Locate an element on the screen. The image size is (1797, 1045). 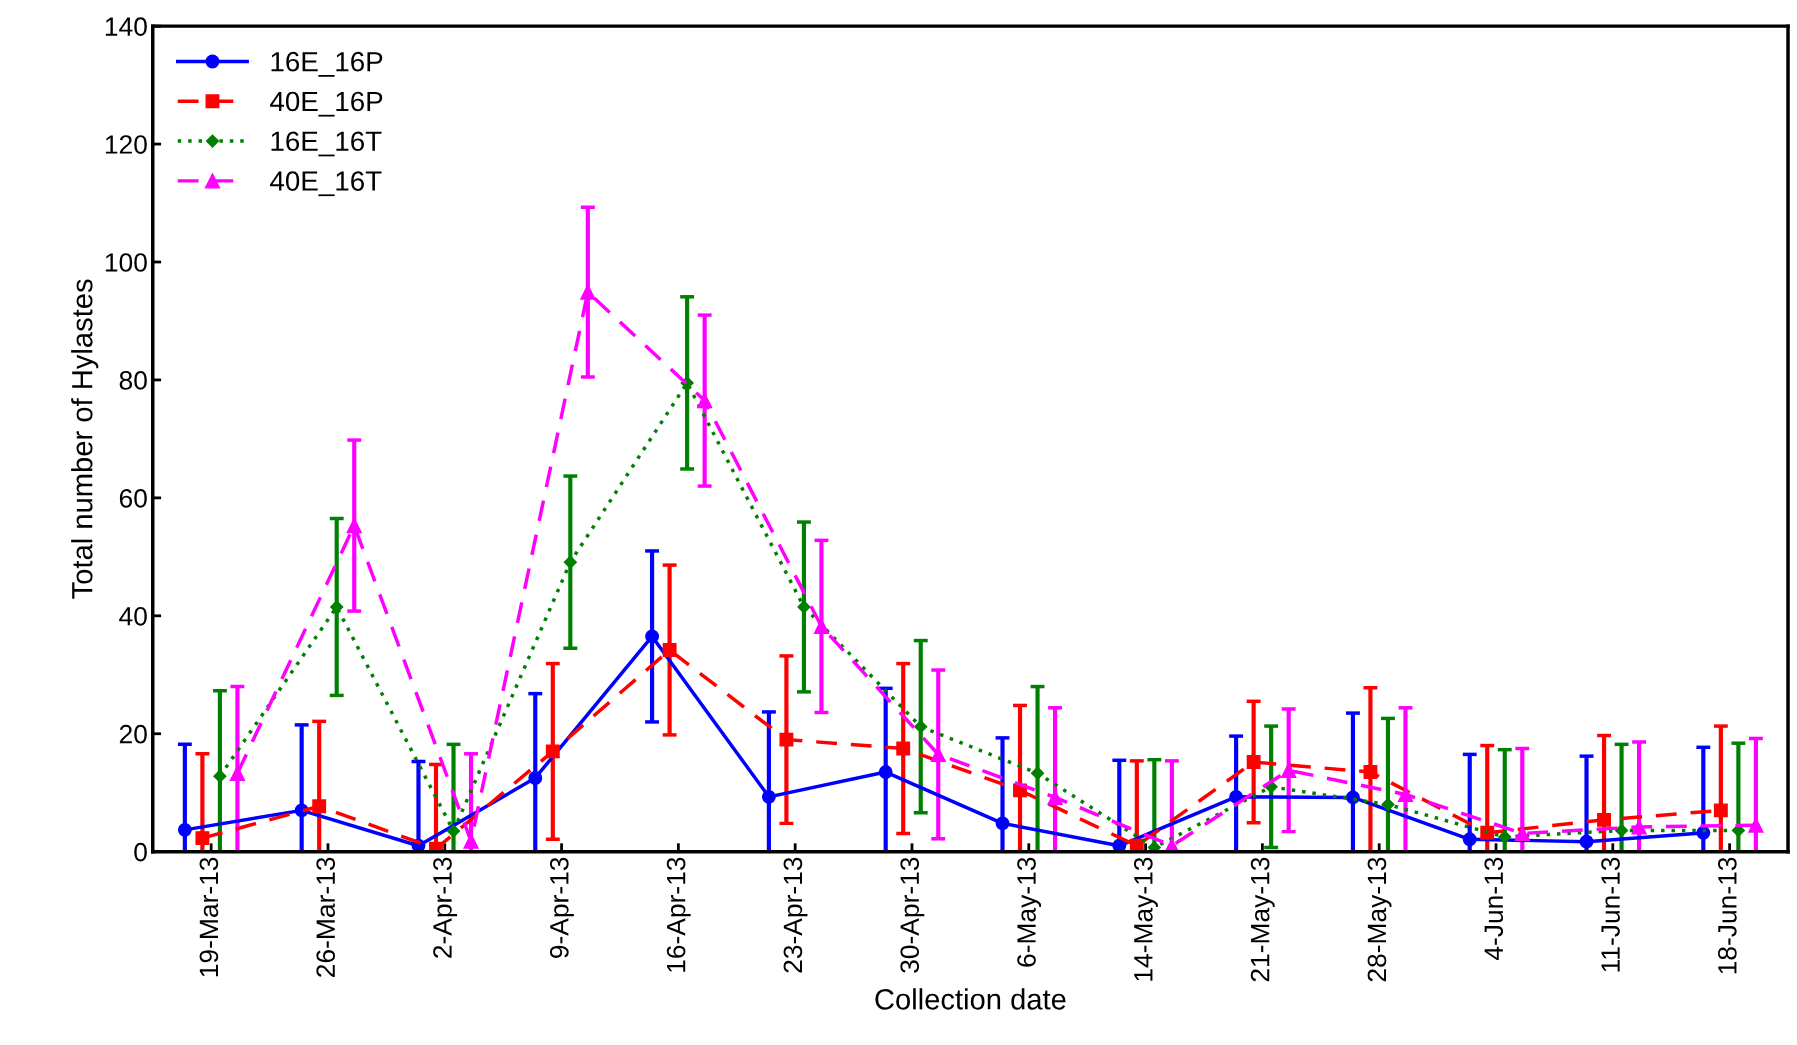
x-tick-label: 9-Apr-13 is located at coordinates (561, 907).